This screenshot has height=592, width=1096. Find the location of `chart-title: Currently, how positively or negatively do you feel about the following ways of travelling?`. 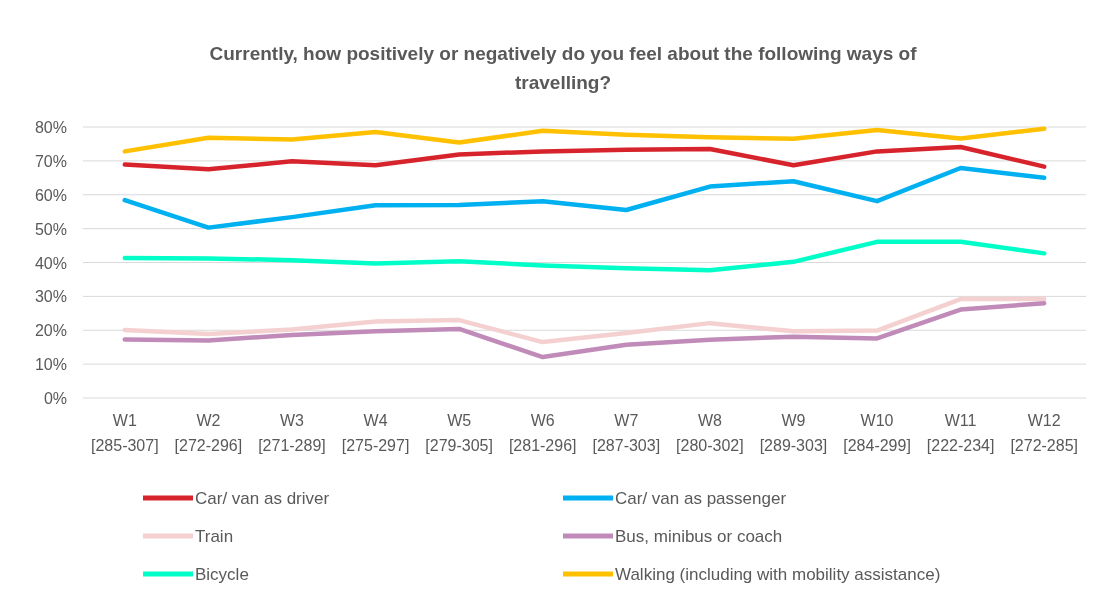

chart-title: Currently, how positively or negatively do you feel about the following ways of travelling? is located at coordinates (563, 68).